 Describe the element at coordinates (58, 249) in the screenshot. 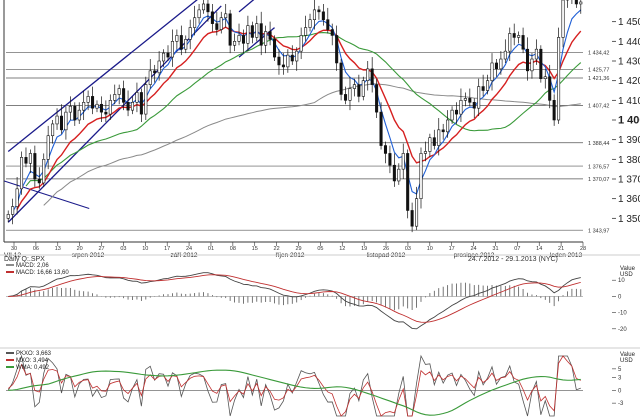

I see `x-tick-label: 13` at that location.